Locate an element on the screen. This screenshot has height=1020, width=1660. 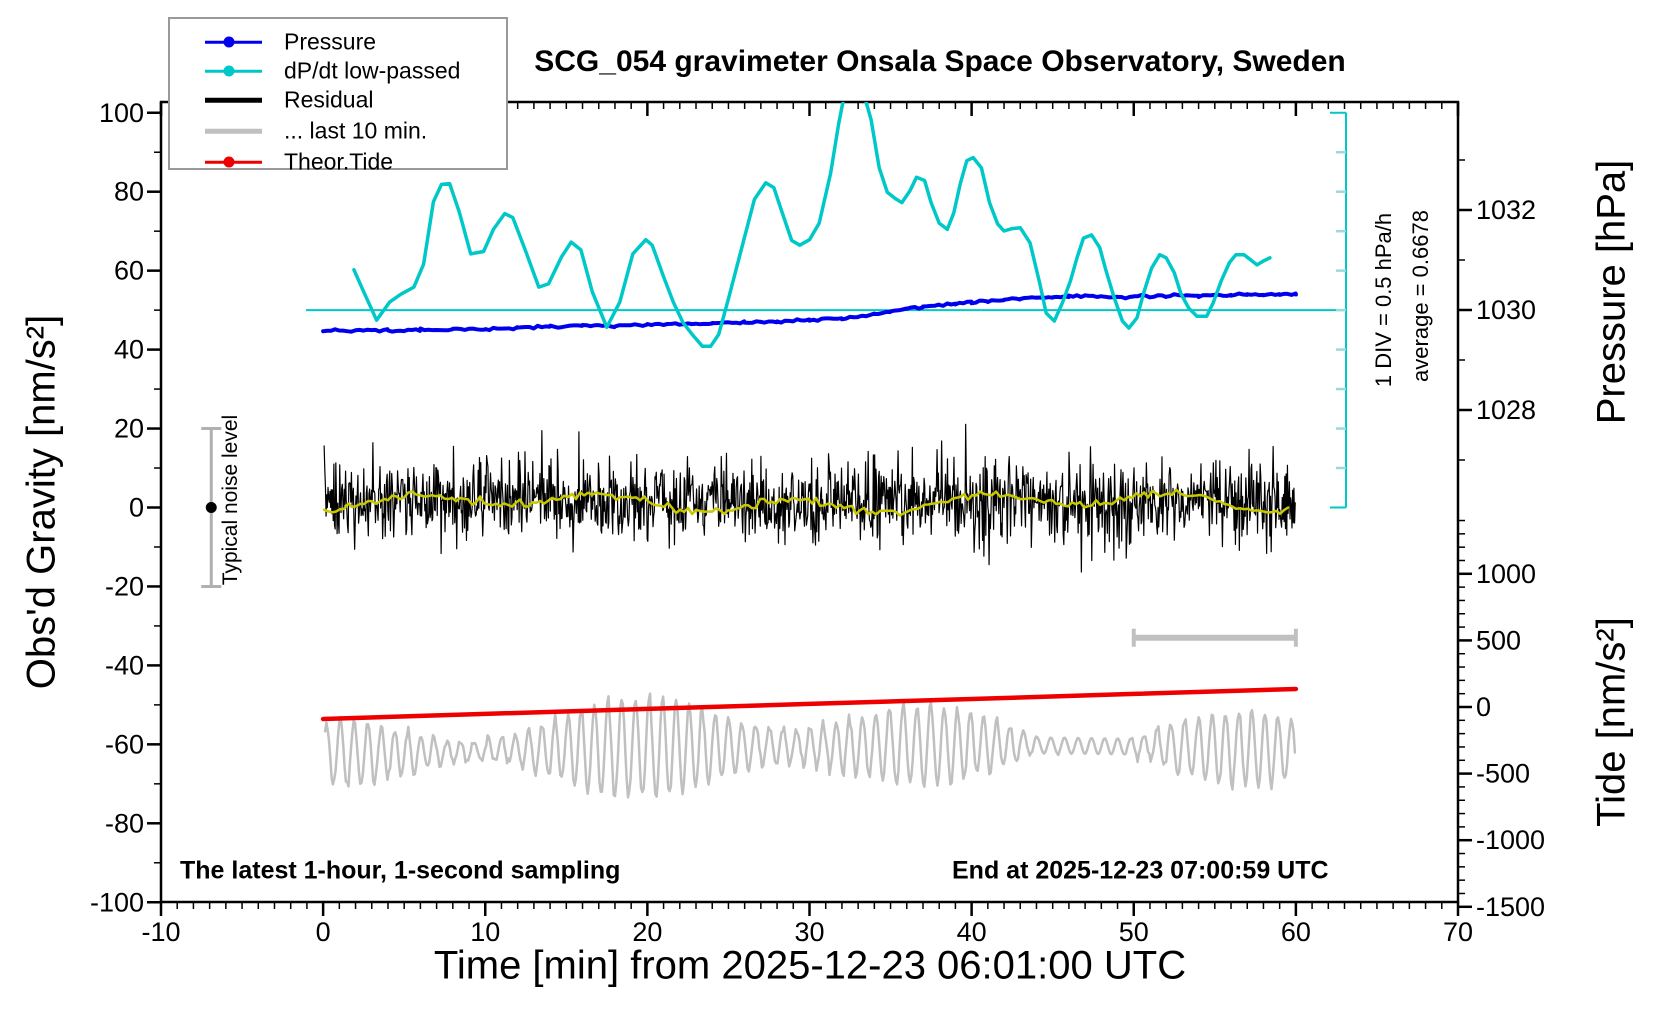
legend-label: Pressure is located at coordinates (330, 41).